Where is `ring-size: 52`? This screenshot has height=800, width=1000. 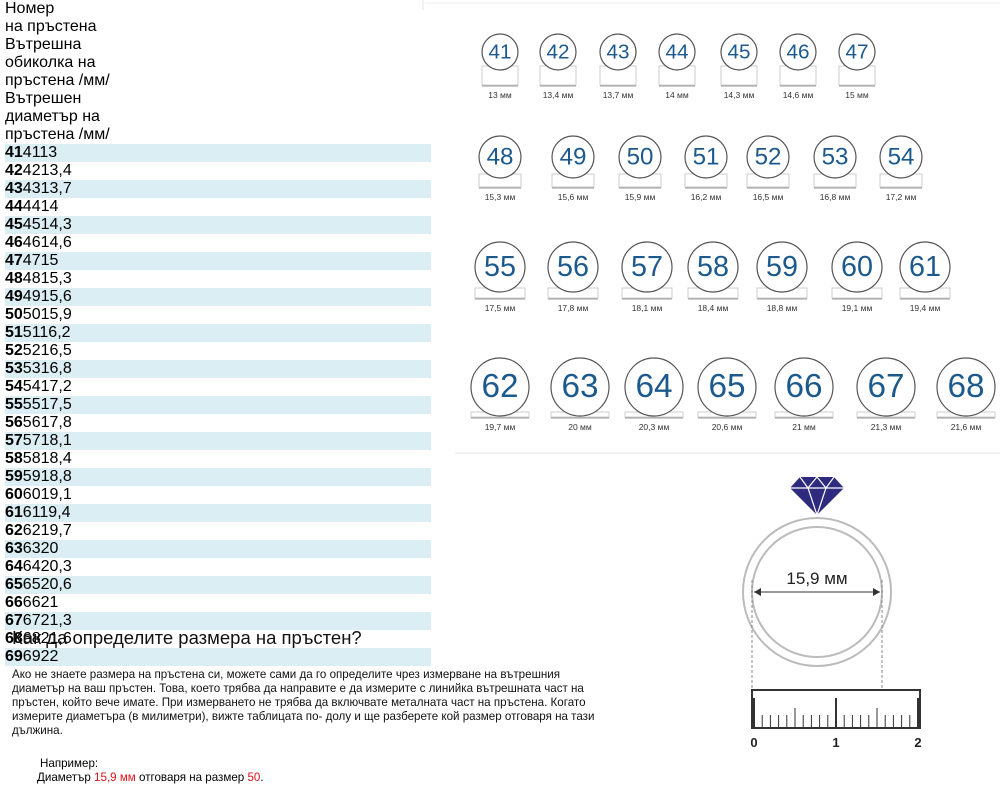
ring-size: 52 is located at coordinates (768, 156).